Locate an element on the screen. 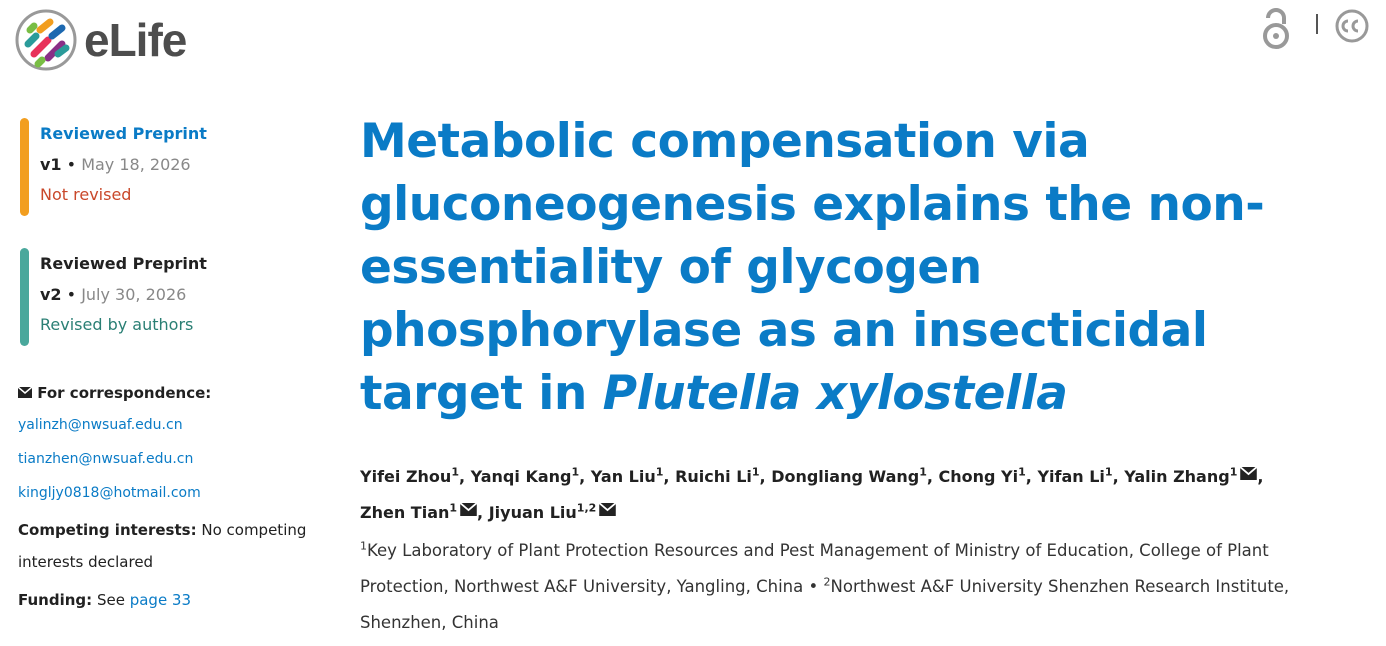 The height and width of the screenshot is (646, 1386). author: Yifei Zhou1, is located at coordinates (412, 476).